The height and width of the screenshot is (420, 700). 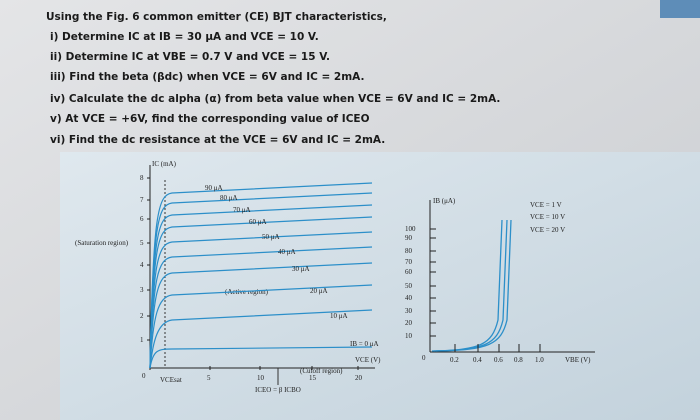 I want to click on y-tick-label: 50, so click(x=409, y=286).